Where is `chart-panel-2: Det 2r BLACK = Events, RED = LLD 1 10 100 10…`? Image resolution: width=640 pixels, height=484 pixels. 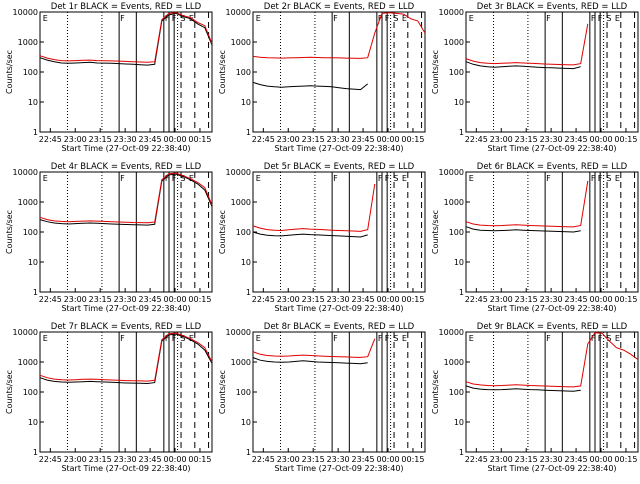
chart-panel-2: Det 2r BLACK = Events, RED = LLD 1 10 100 10… is located at coordinates (322, 77).